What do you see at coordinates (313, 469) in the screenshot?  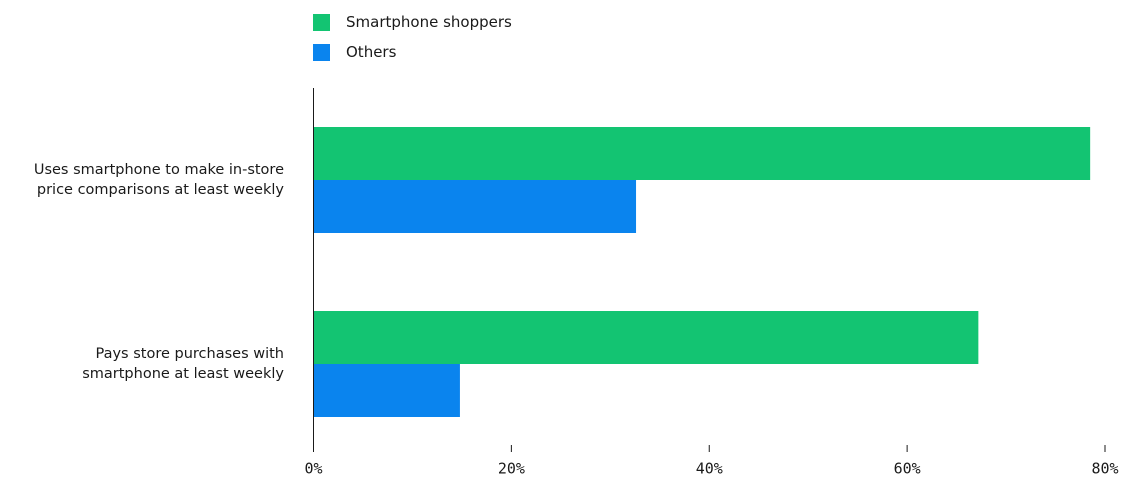 I see `x-tick-label-0: 0%` at bounding box center [313, 469].